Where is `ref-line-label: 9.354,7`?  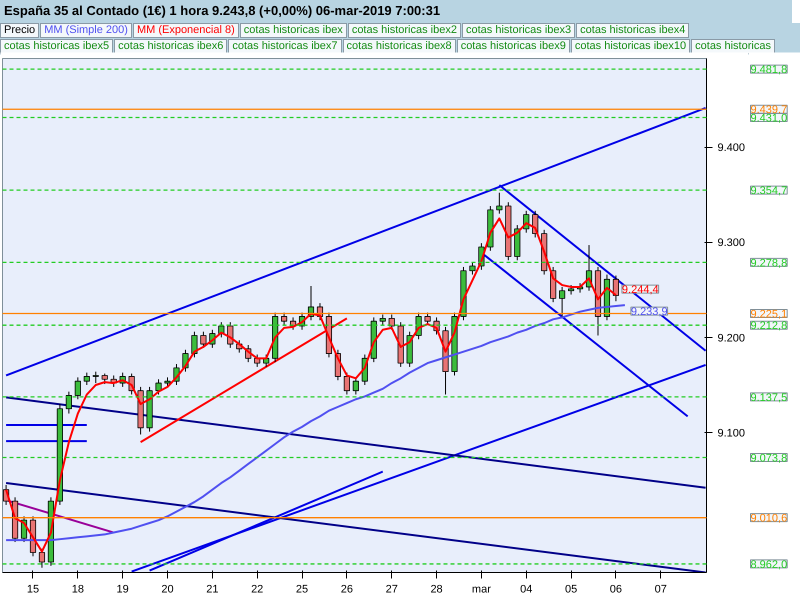
ref-line-label: 9.354,7 is located at coordinates (769, 191).